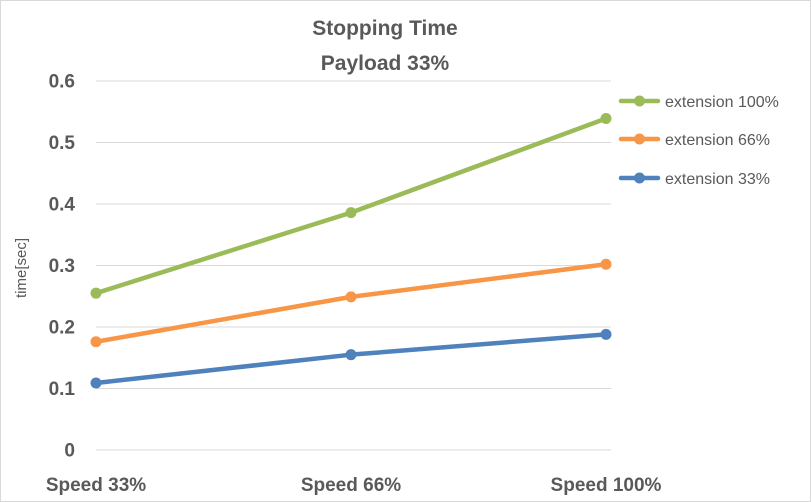  Describe the element at coordinates (384, 28) in the screenshot. I see `chart-title-line-1: Stopping Time` at that location.